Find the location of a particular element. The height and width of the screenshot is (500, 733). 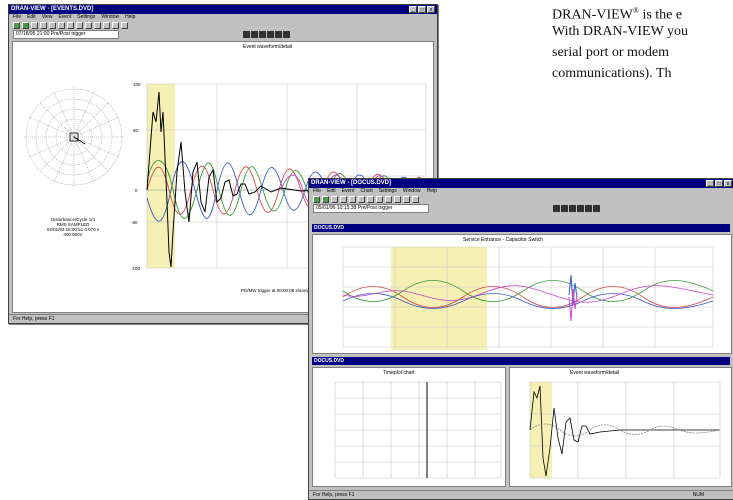

upper-chart-gridlines is located at coordinates (528, 297).